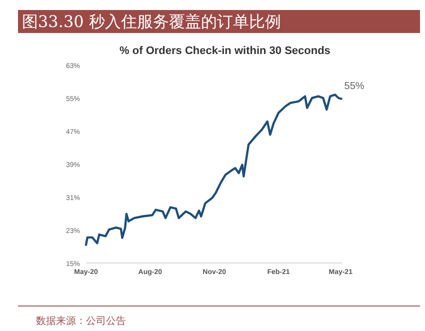 This screenshot has width=425, height=331. I want to click on source-note: 数据来源：公司公告, so click(81, 321).